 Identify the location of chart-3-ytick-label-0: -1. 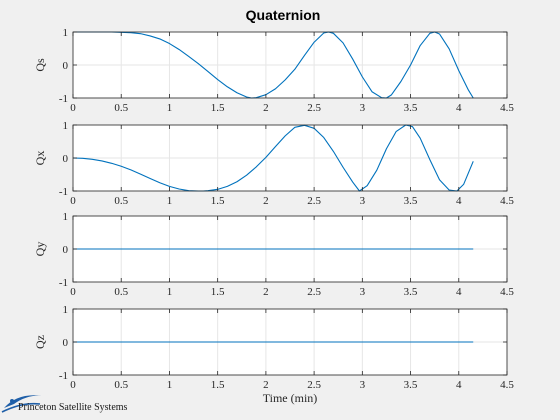
(63, 283).